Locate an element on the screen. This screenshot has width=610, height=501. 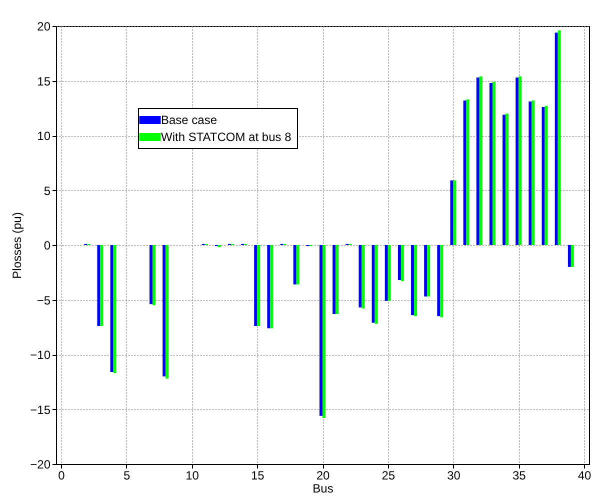
y-tick-label: 5 is located at coordinates (47, 191).